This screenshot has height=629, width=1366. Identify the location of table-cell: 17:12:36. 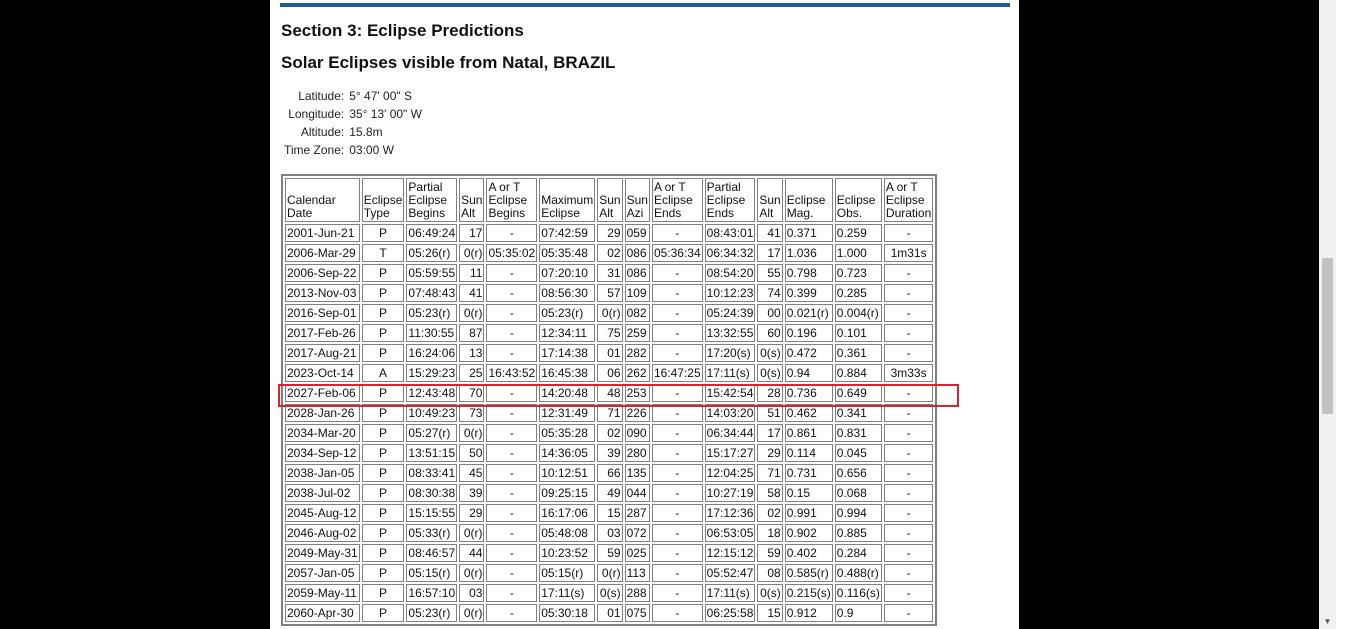
(730, 513).